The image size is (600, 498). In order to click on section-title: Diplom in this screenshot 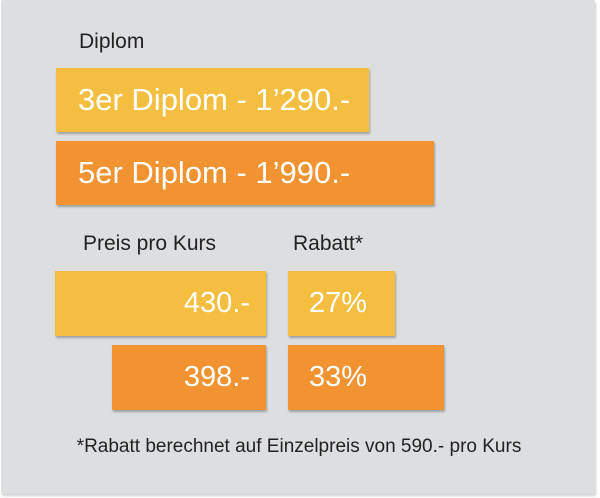, I will do `click(112, 41)`.